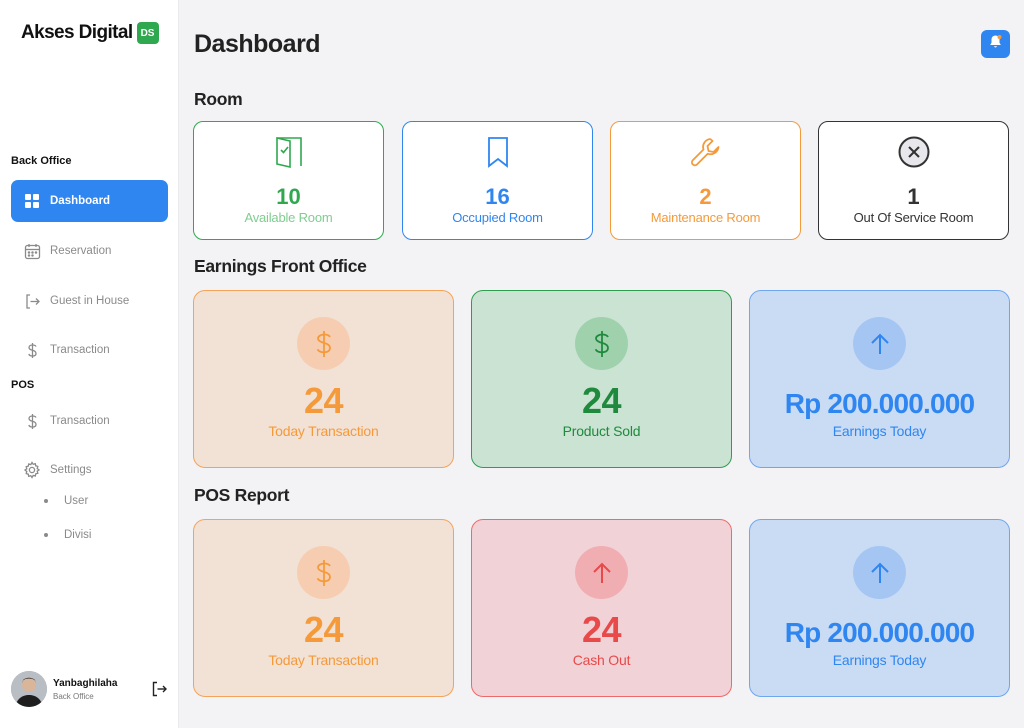 This screenshot has width=1024, height=728. What do you see at coordinates (29, 689) in the screenshot?
I see `avatar` at bounding box center [29, 689].